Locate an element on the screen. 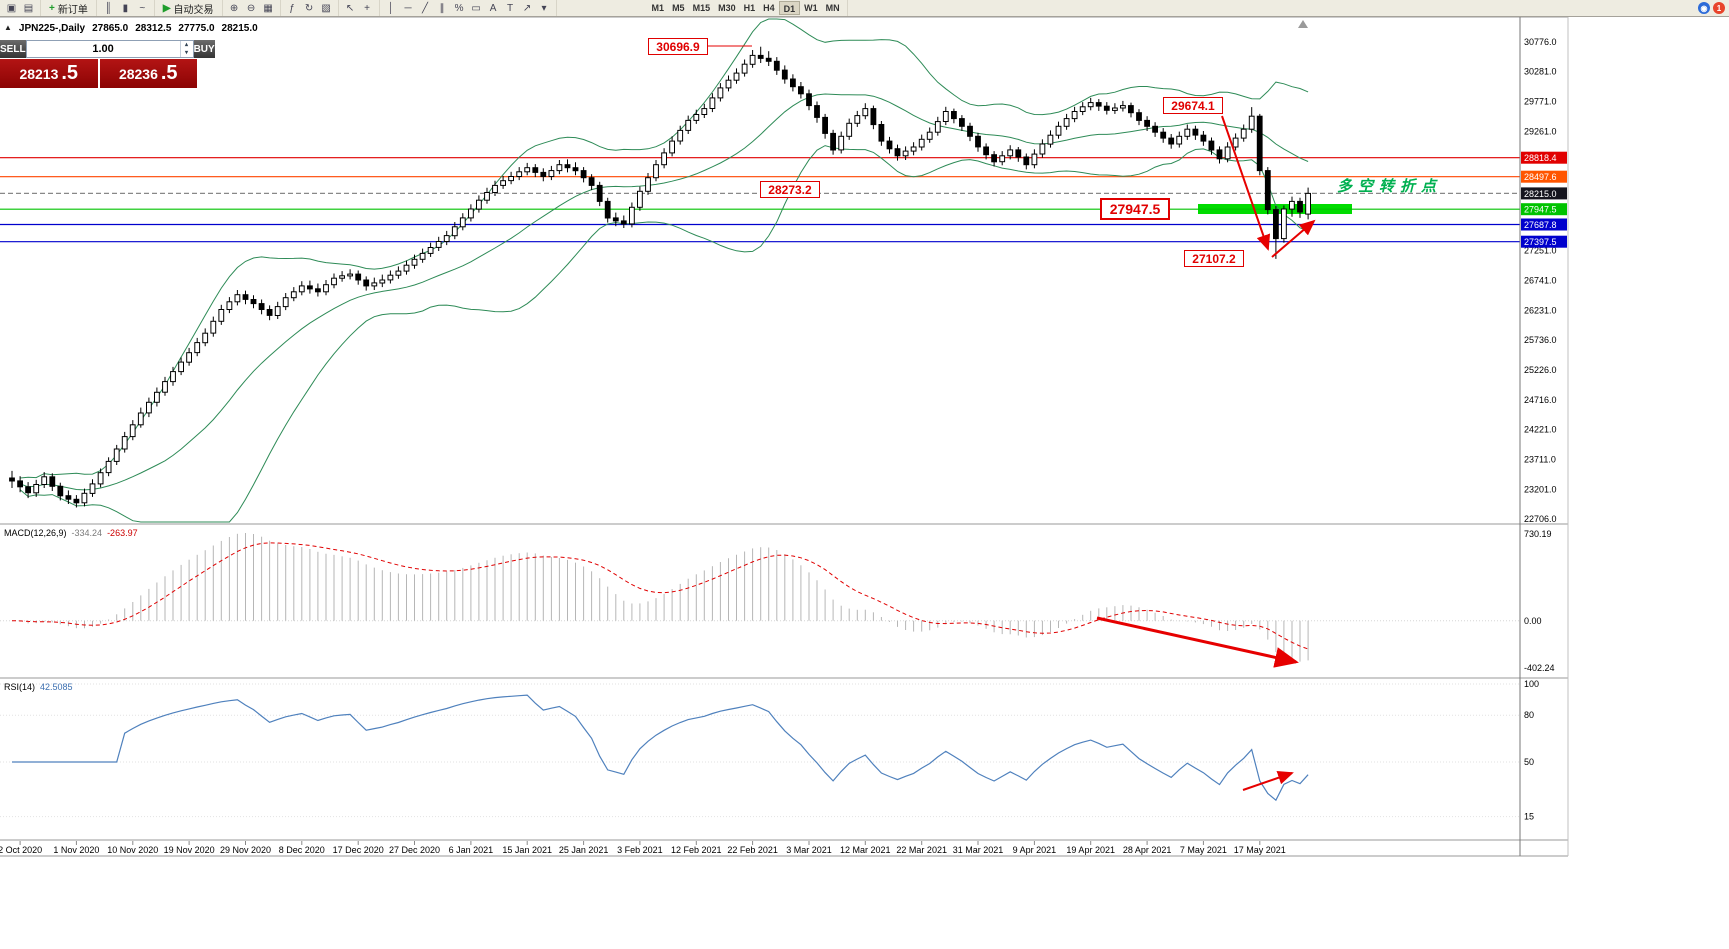 The width and height of the screenshot is (1729, 949). tile-windows-icon: ▦ is located at coordinates (268, 8).